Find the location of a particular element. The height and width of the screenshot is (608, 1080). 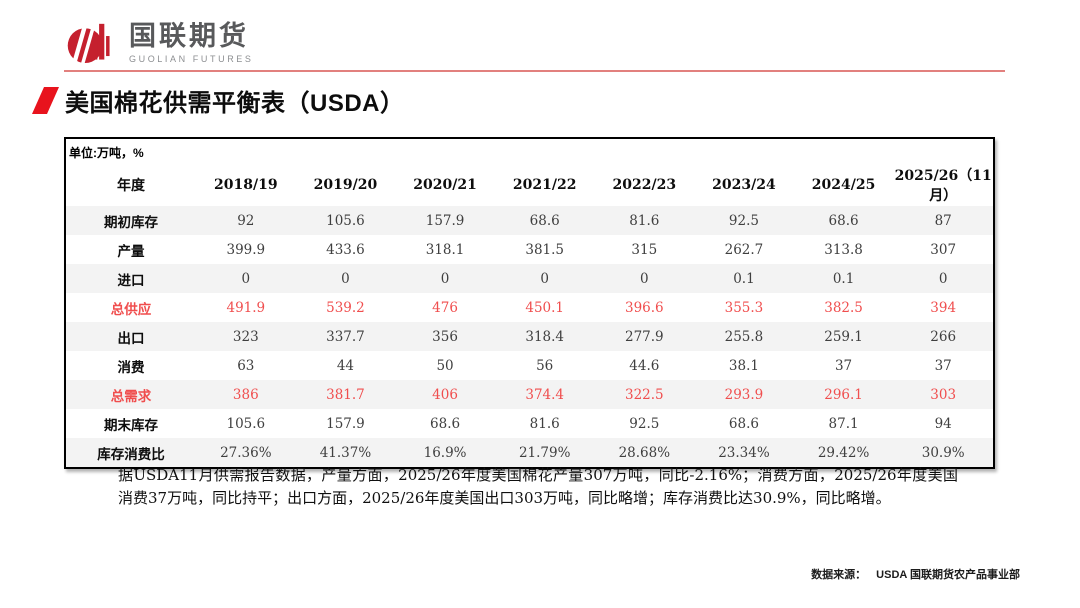

row-label: 总供应 is located at coordinates (131, 309).